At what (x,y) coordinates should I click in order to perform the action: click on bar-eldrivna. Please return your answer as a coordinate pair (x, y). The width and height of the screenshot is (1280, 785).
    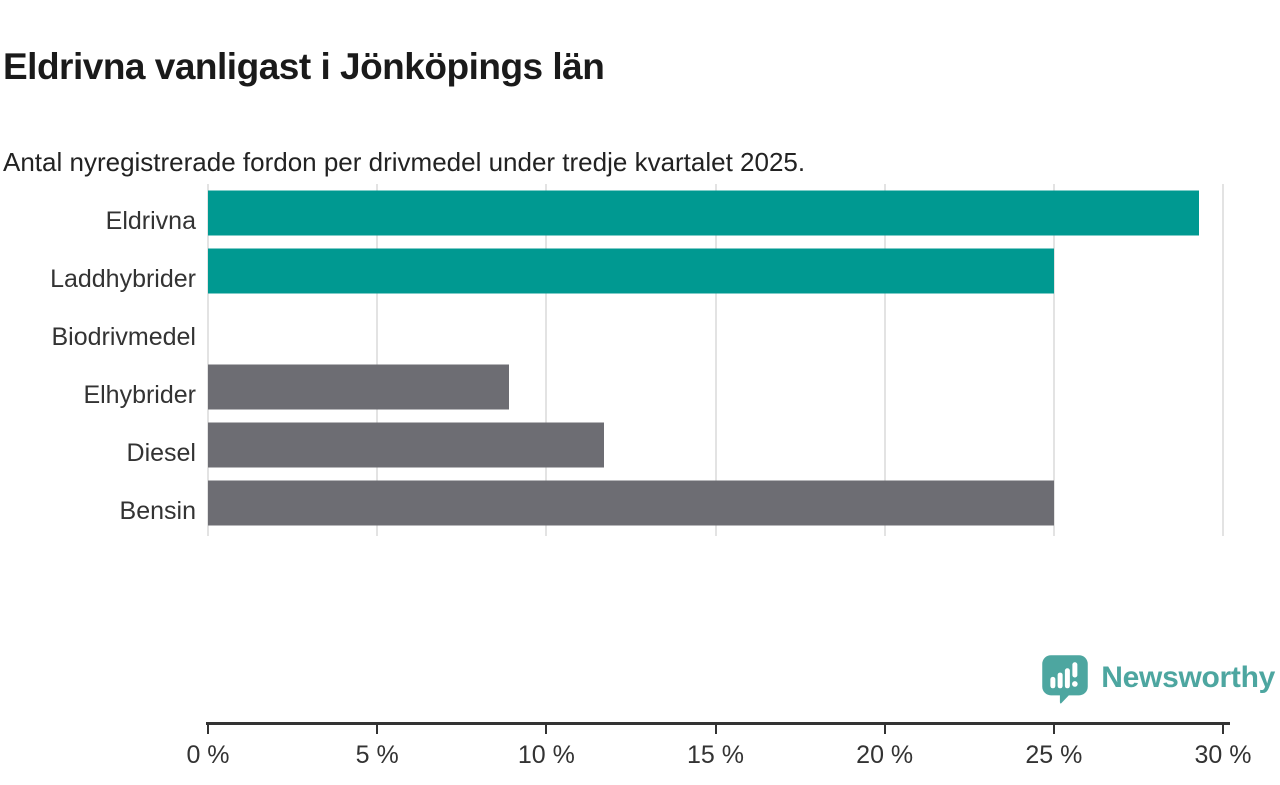
    Looking at the image, I should click on (704, 213).